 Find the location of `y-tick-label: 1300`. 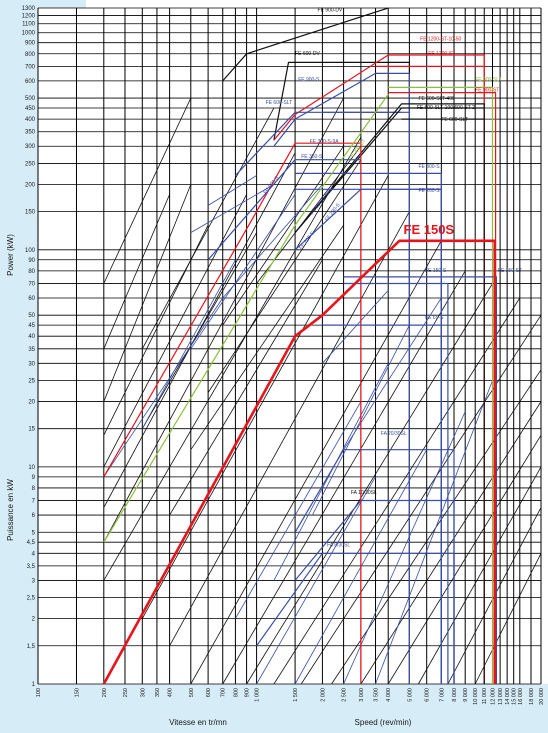

y-tick-label: 1300 is located at coordinates (29, 9).